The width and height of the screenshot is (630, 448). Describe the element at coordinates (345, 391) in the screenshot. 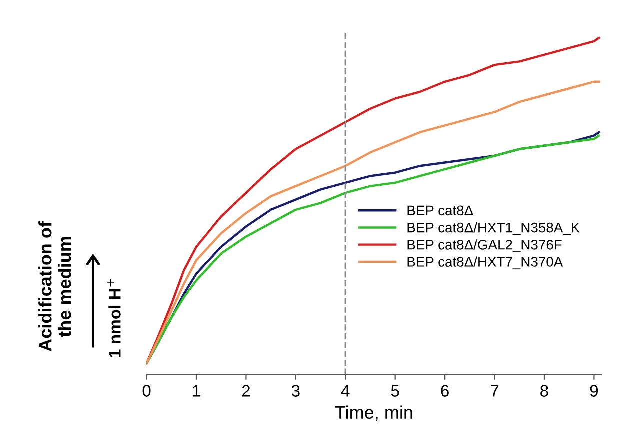

I see `x-tick-label: 4` at that location.